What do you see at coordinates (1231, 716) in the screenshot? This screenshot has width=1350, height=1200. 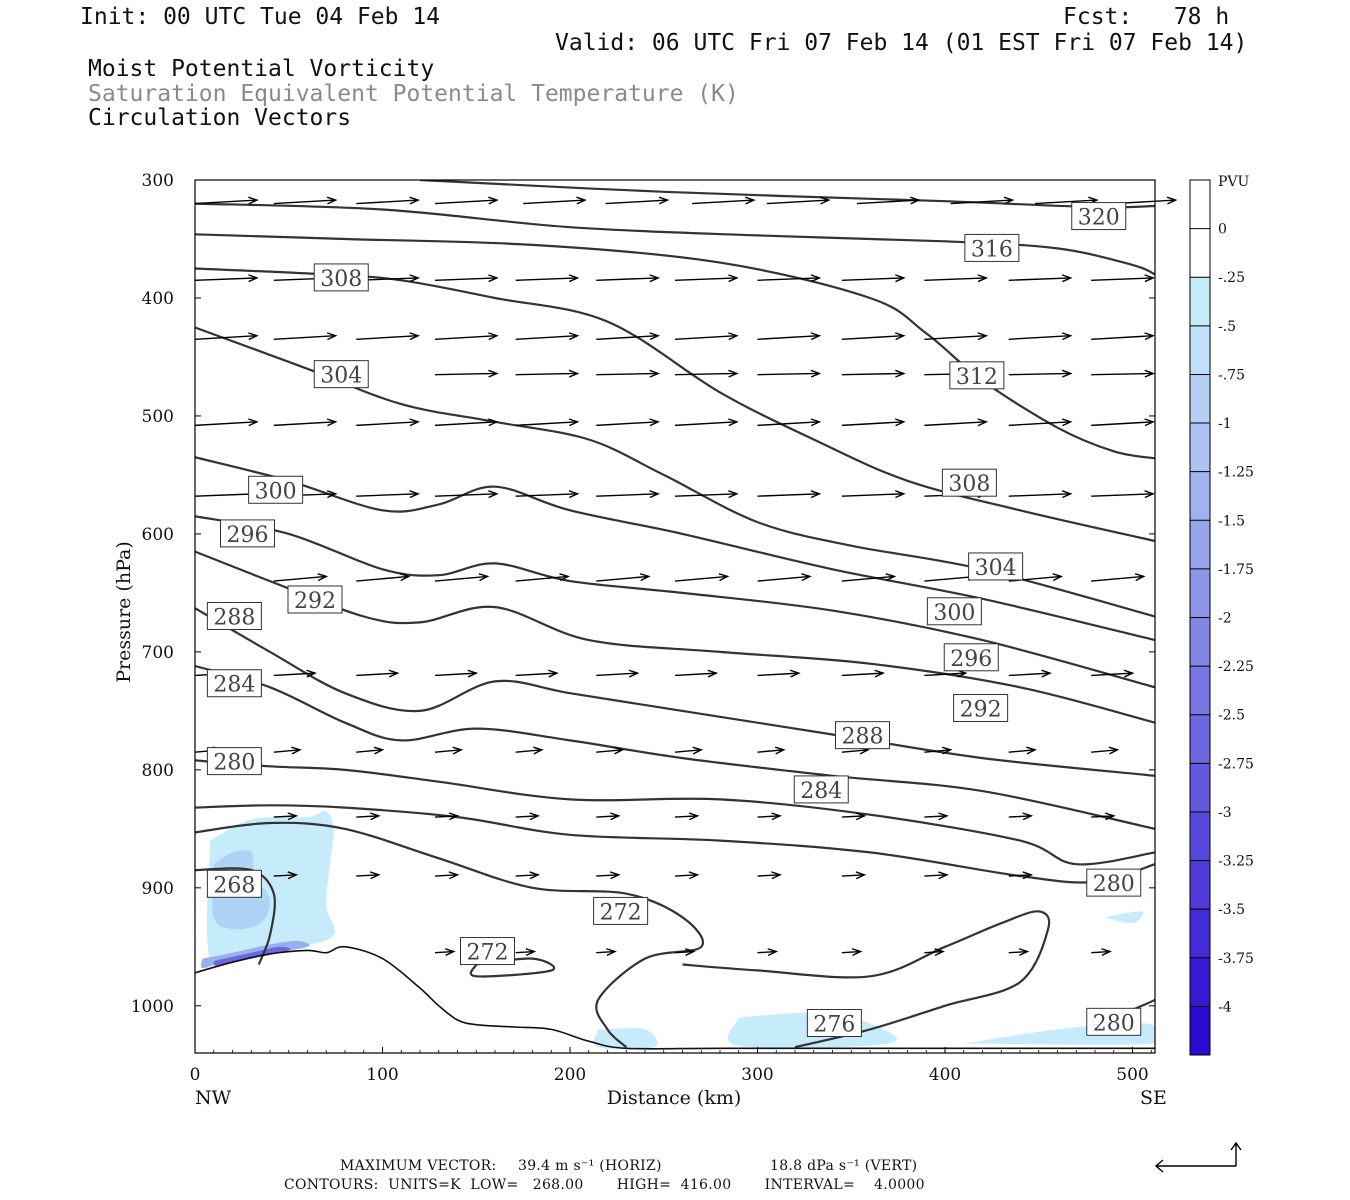 I see `colorbar-label: -2.5` at bounding box center [1231, 716].